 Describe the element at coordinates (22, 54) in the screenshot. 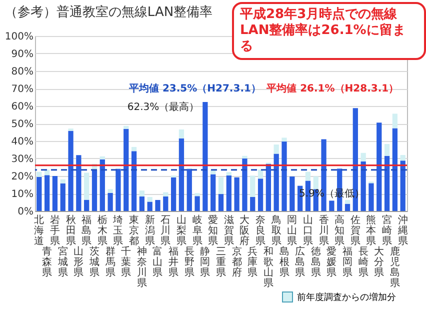

I see `y-tick-label: 90%` at that location.